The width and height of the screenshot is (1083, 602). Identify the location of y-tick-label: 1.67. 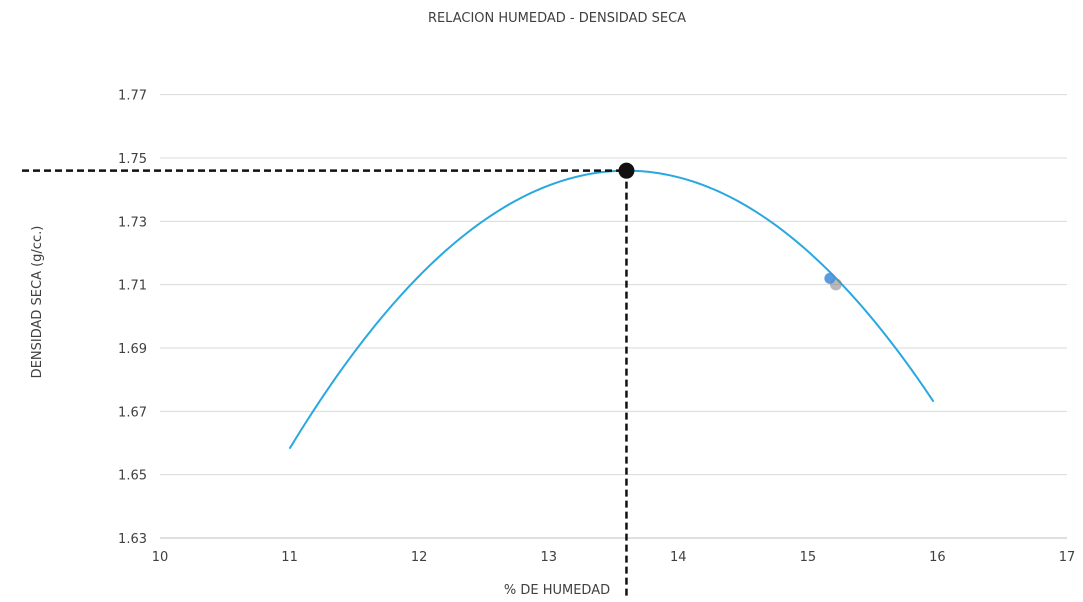
(132, 412).